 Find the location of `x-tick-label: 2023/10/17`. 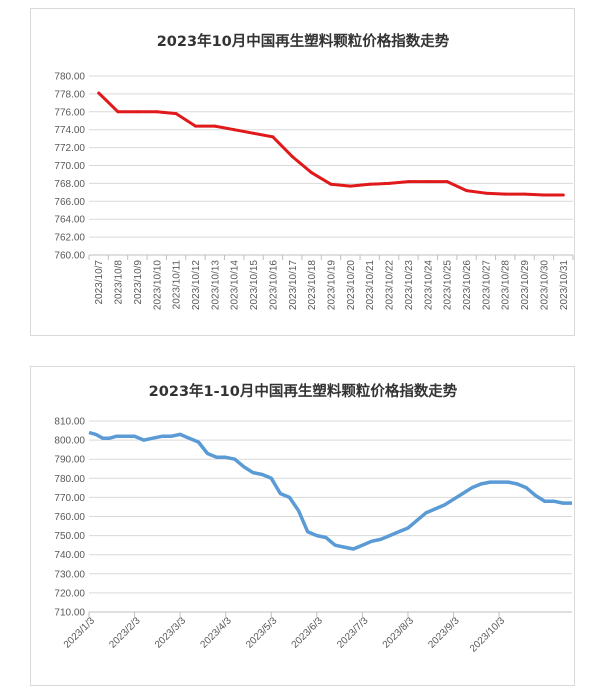

x-tick-label: 2023/10/17 is located at coordinates (293, 285).